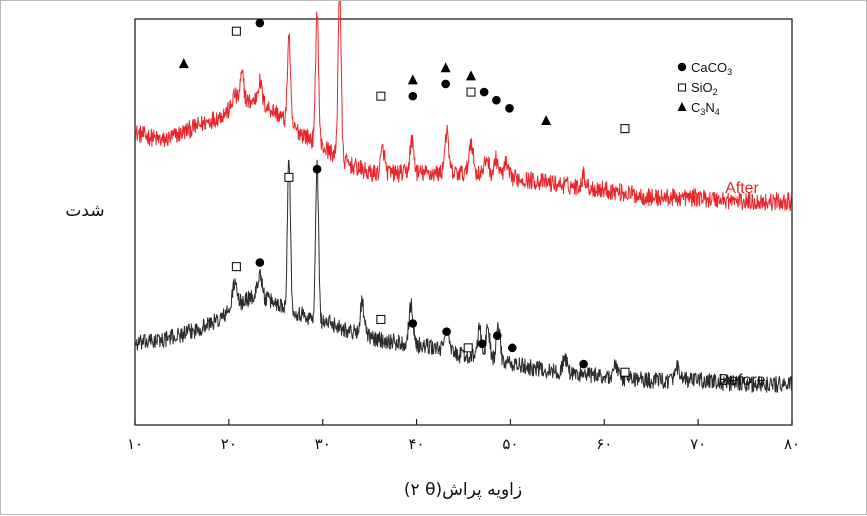 This screenshot has width=867, height=516. I want to click on series-label-before: Before, so click(741, 380).